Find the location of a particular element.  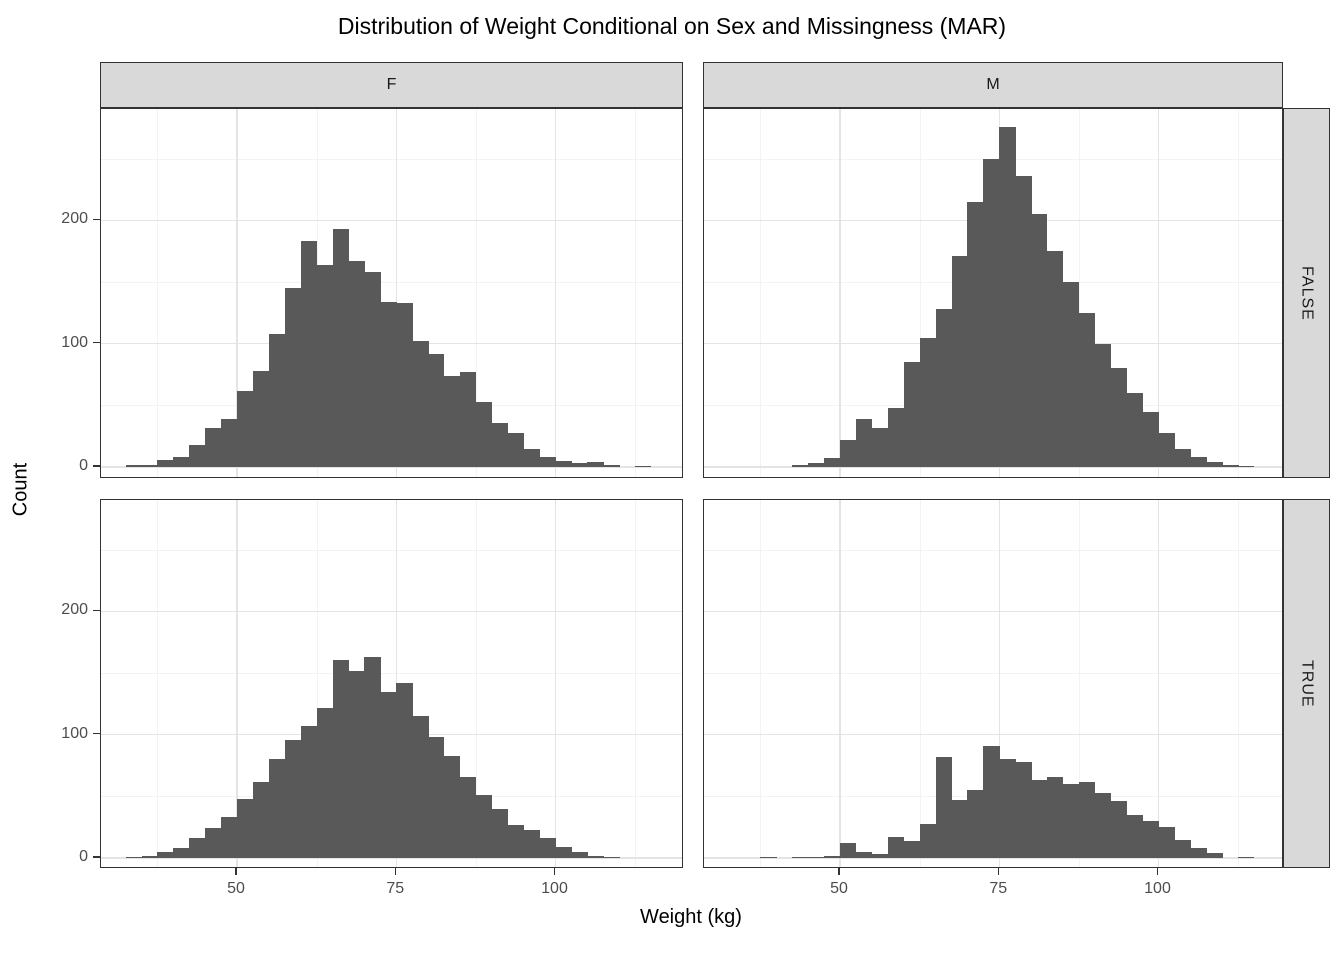

facet-strip-sex-m: M is located at coordinates (993, 85).